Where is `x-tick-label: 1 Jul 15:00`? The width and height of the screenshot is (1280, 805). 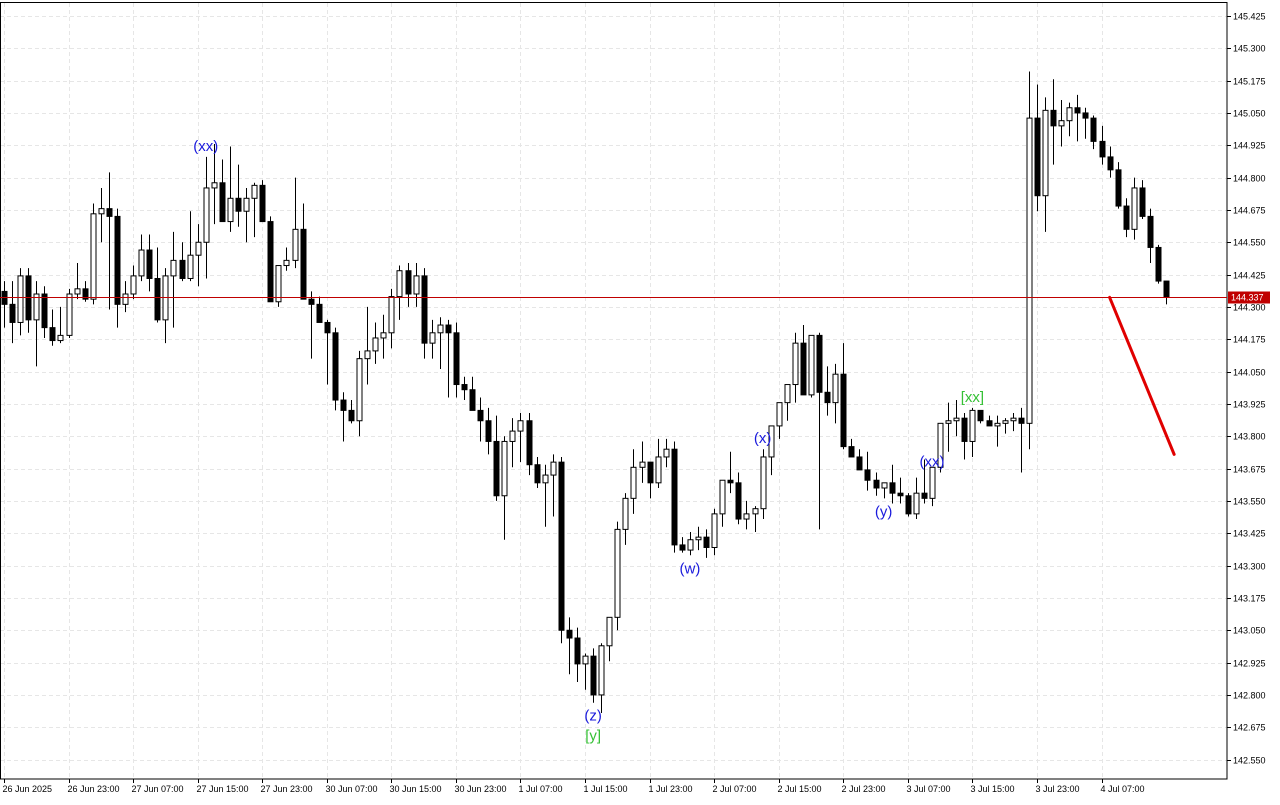 x-tick-label: 1 Jul 15:00 is located at coordinates (606, 789).